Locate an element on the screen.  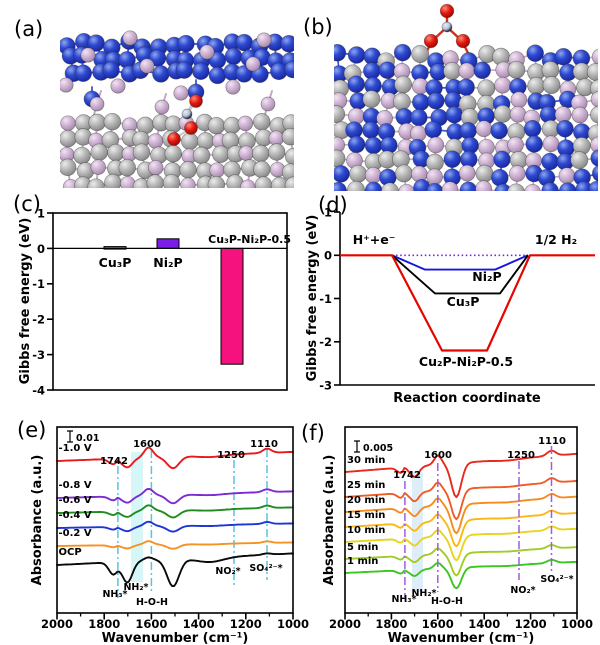
scale-bar-value-e: 0.01 is located at coordinates (87, 438).